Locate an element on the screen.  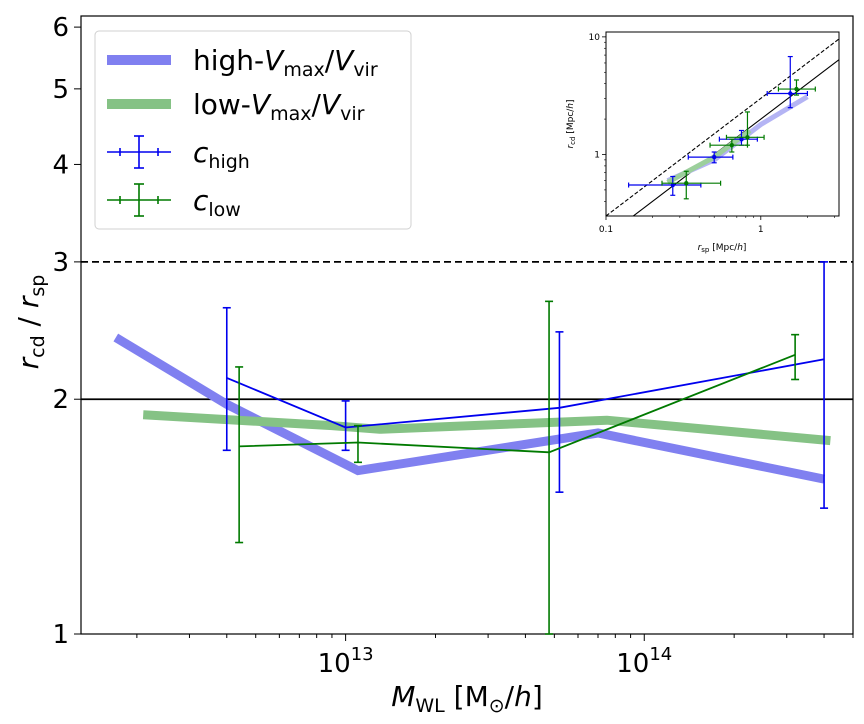
x-label-symbol: M is located at coordinates (403, 696).